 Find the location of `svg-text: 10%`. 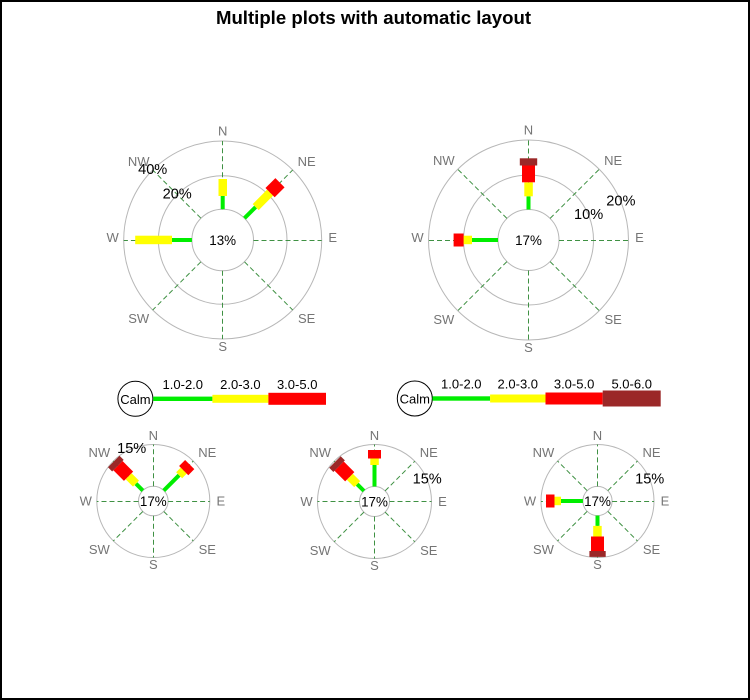

svg-text: 10% is located at coordinates (588, 215).